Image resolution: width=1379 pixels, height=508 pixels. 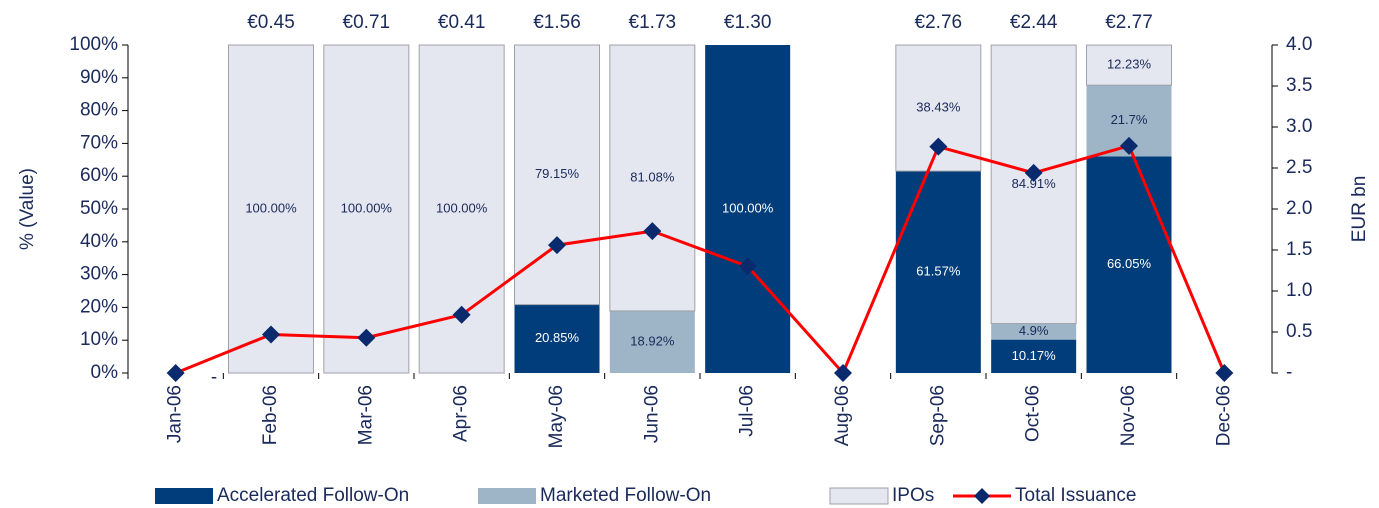 I want to click on y2-tick-label: 0.5, so click(x=1299, y=331).